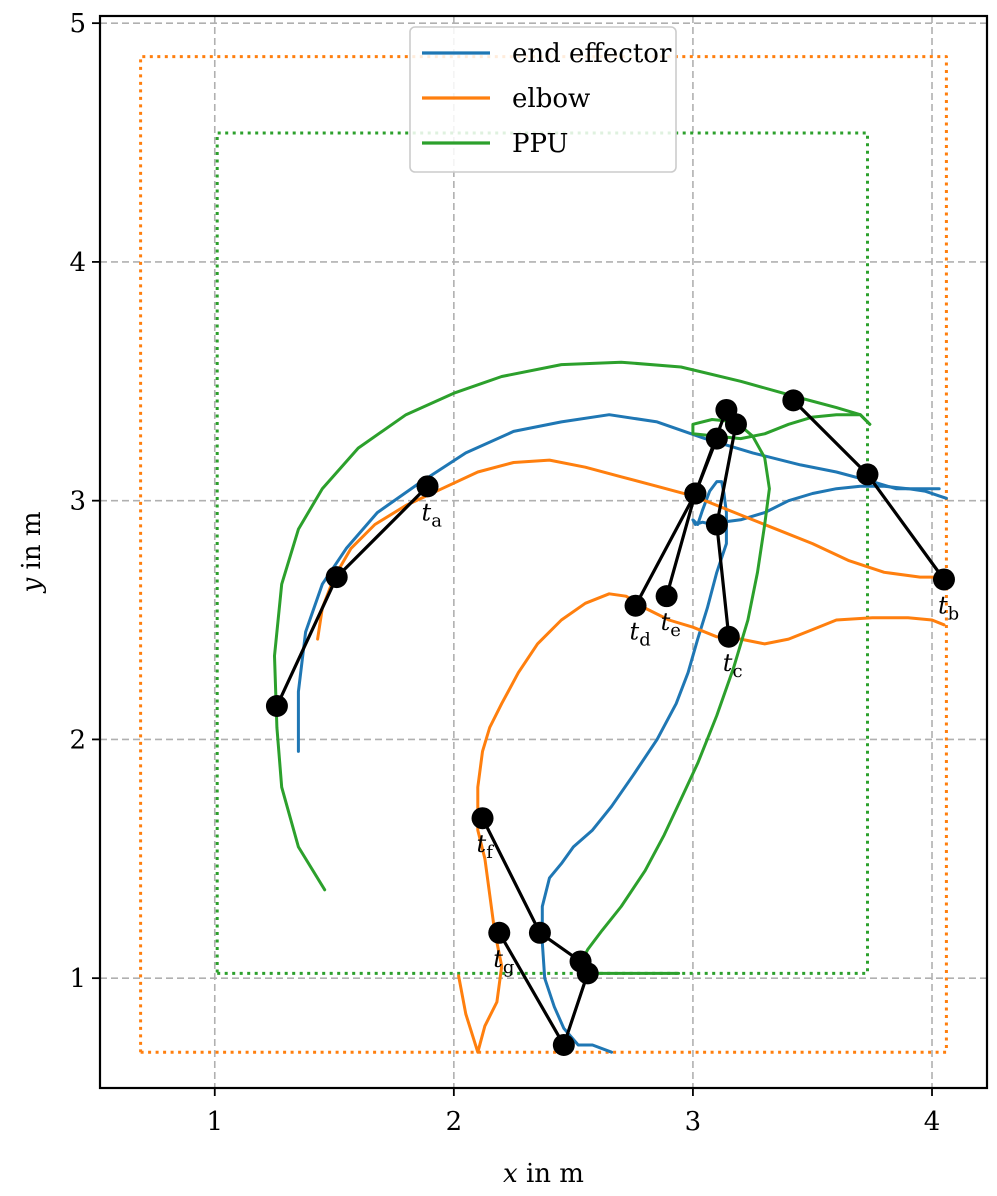 Image resolution: width=997 pixels, height=1196 pixels. Describe the element at coordinates (592, 54) in the screenshot. I see `legend-entry-label: end effector` at that location.